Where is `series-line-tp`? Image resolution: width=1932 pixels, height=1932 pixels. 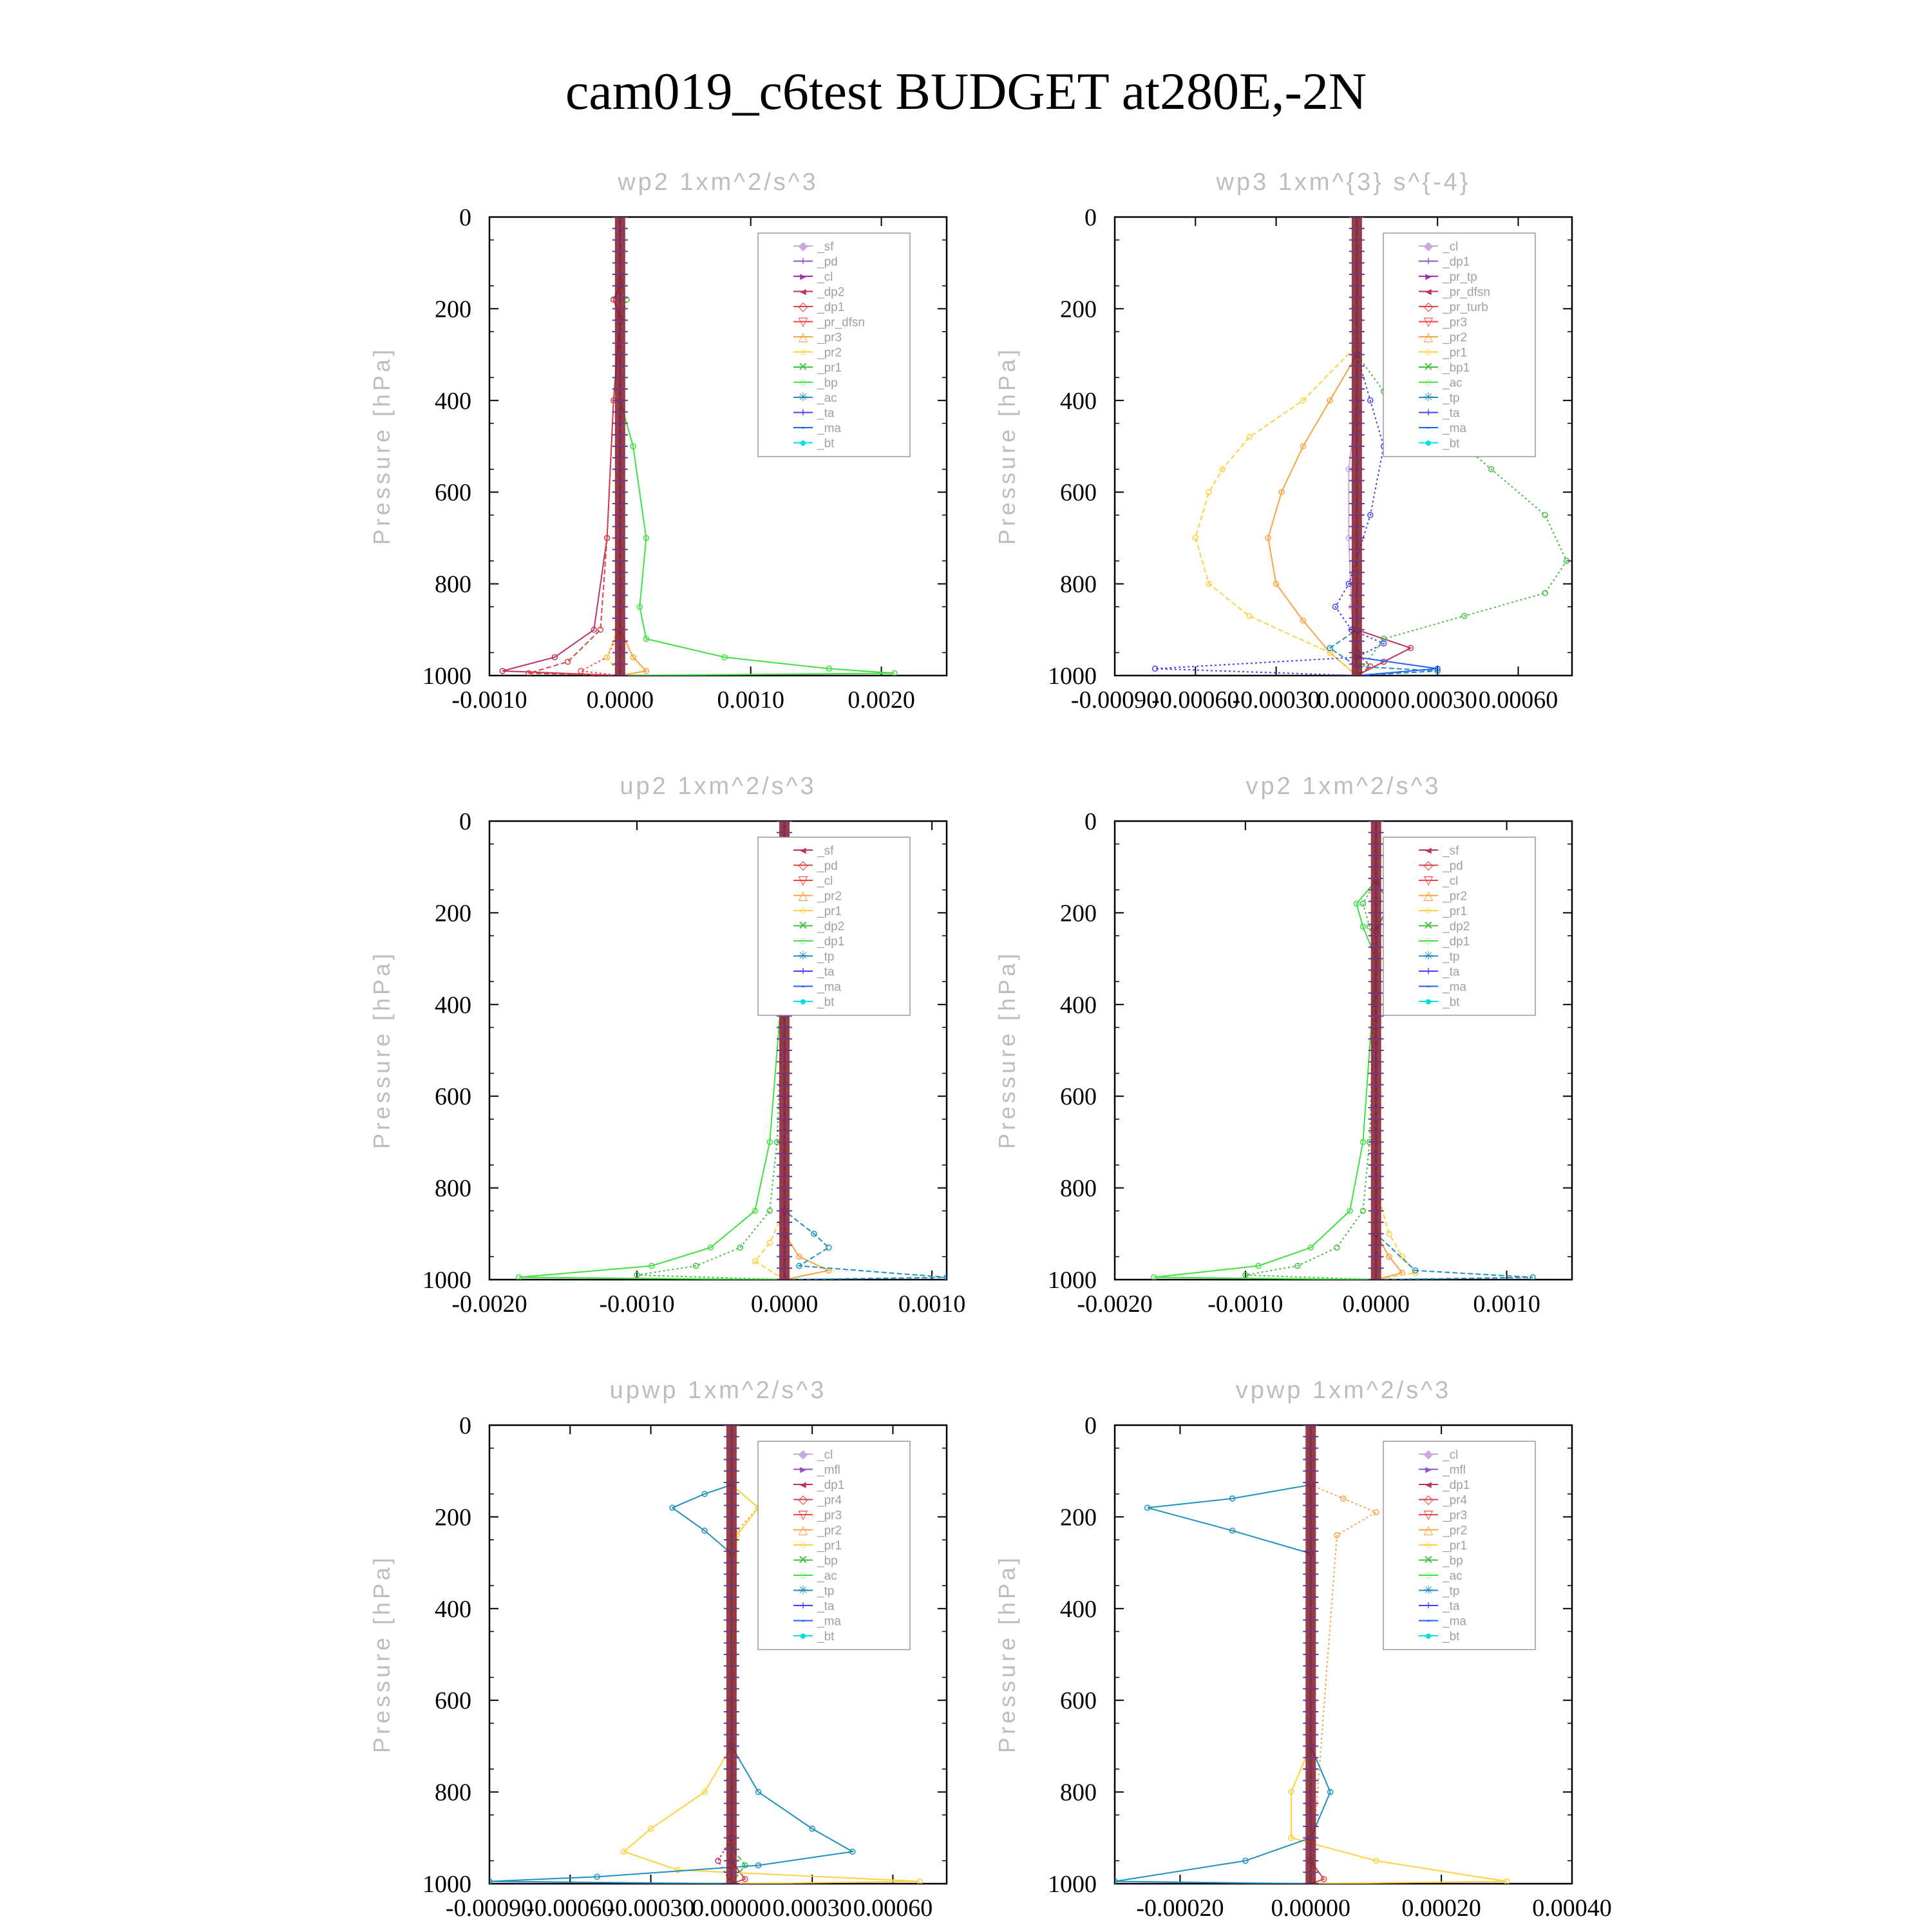
series-line-tp is located at coordinates (672, 1655).